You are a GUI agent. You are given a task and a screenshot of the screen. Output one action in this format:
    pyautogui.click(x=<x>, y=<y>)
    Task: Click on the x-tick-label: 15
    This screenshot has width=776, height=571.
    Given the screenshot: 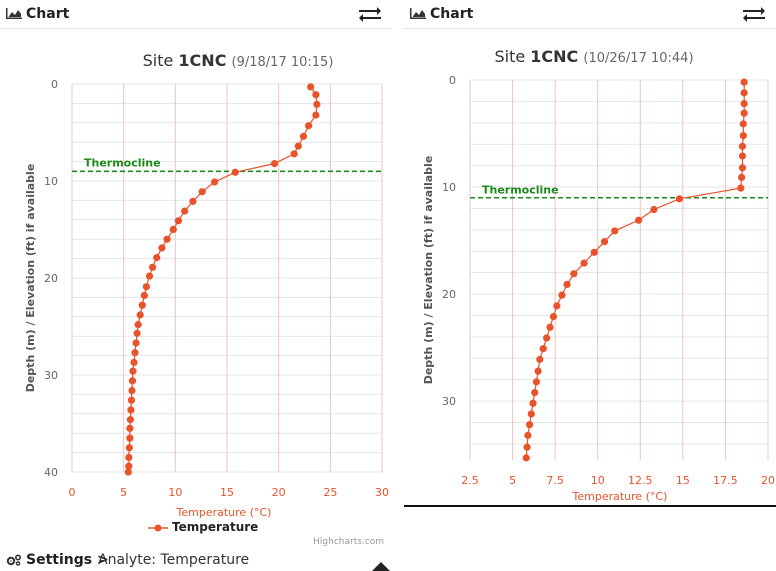 What is the action you would take?
    pyautogui.click(x=227, y=492)
    